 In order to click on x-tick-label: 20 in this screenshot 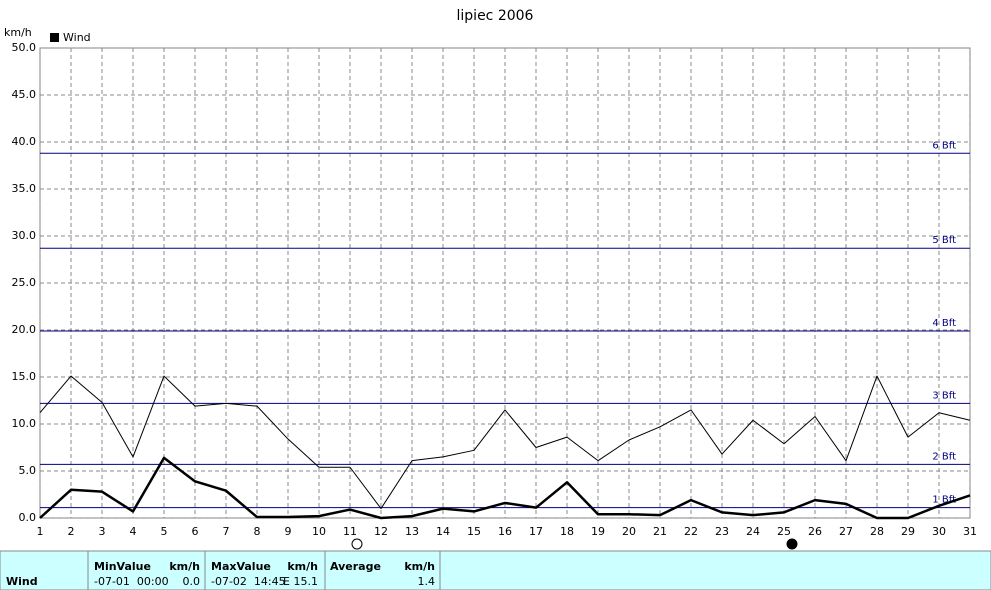, I will do `click(629, 531)`.